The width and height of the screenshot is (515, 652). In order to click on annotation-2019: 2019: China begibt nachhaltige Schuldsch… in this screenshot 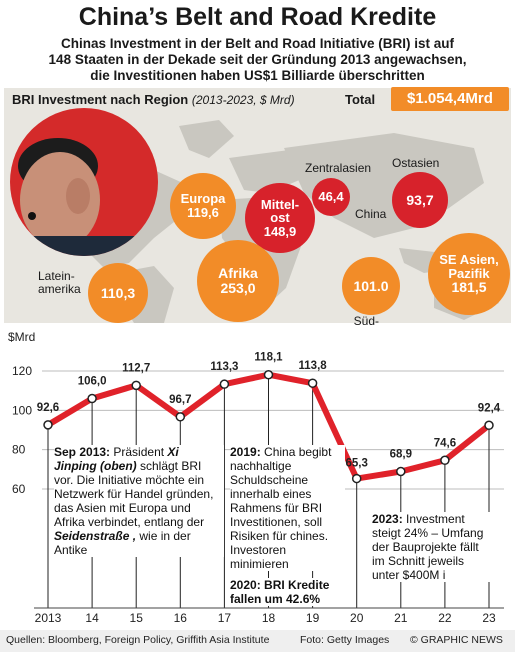, I will do `click(287, 508)`.